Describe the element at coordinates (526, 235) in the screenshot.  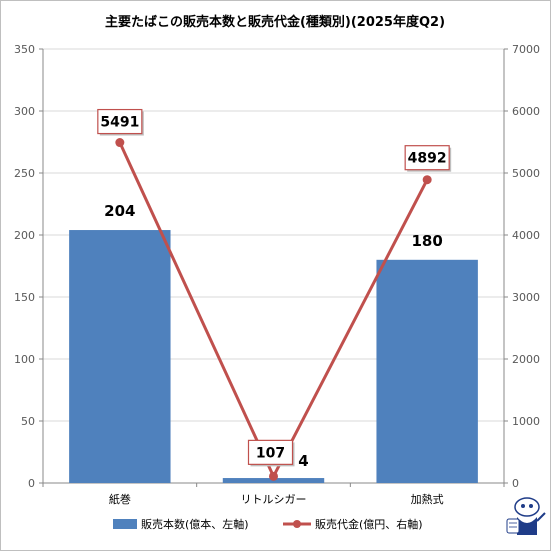
I see `right-tick-label: 4000` at that location.